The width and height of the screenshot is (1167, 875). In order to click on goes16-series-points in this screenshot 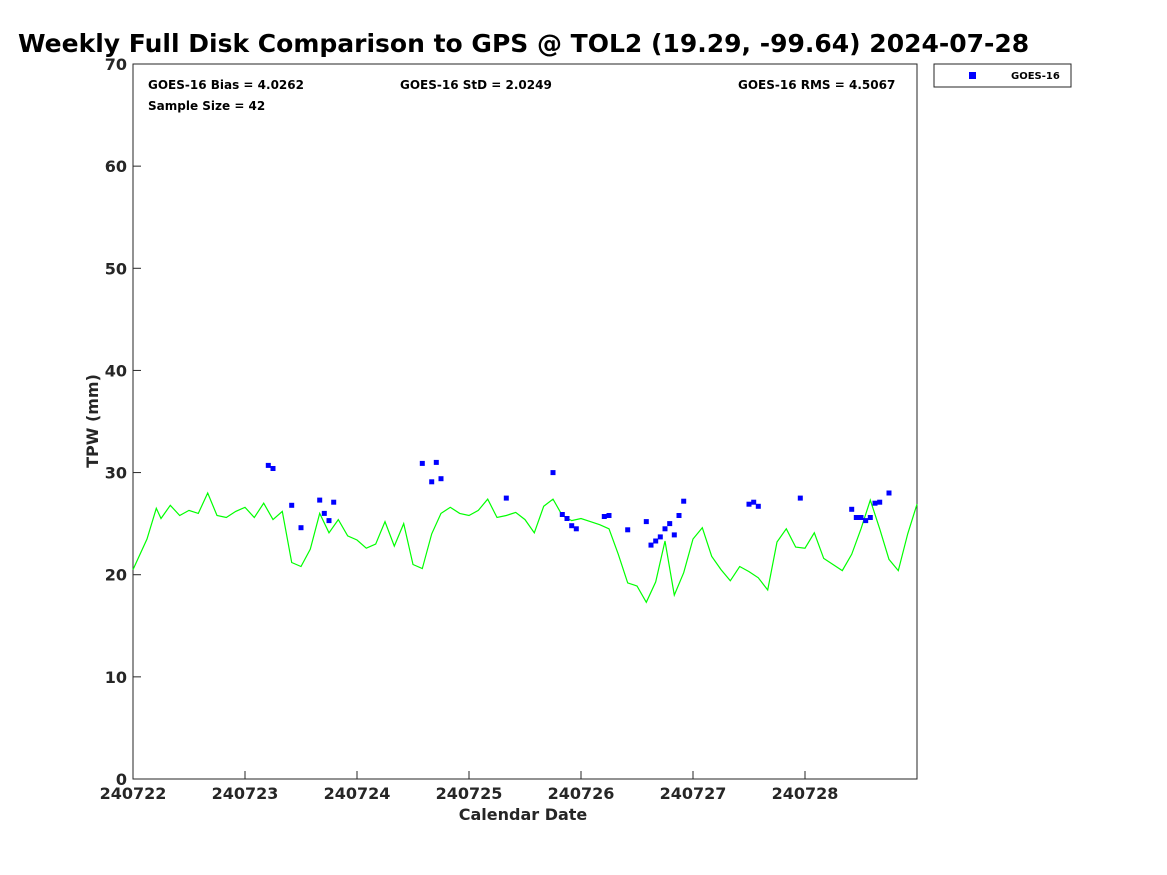, I will do `click(578, 503)`.